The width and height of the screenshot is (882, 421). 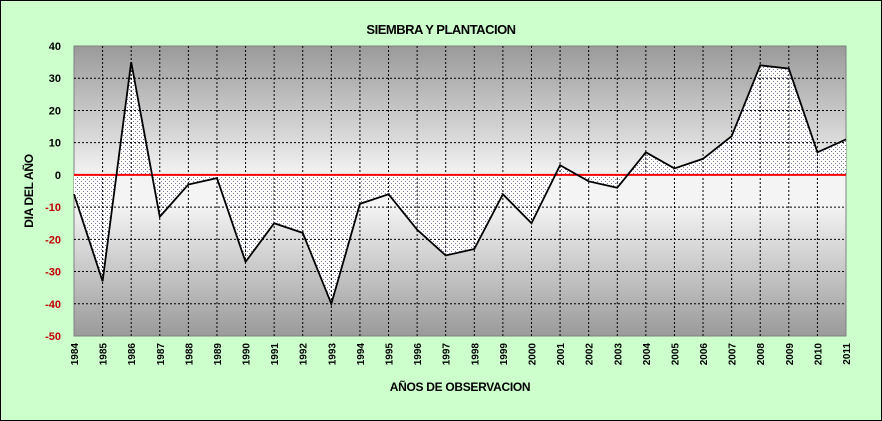 I want to click on x-tick-label: 1988, so click(x=189, y=354).